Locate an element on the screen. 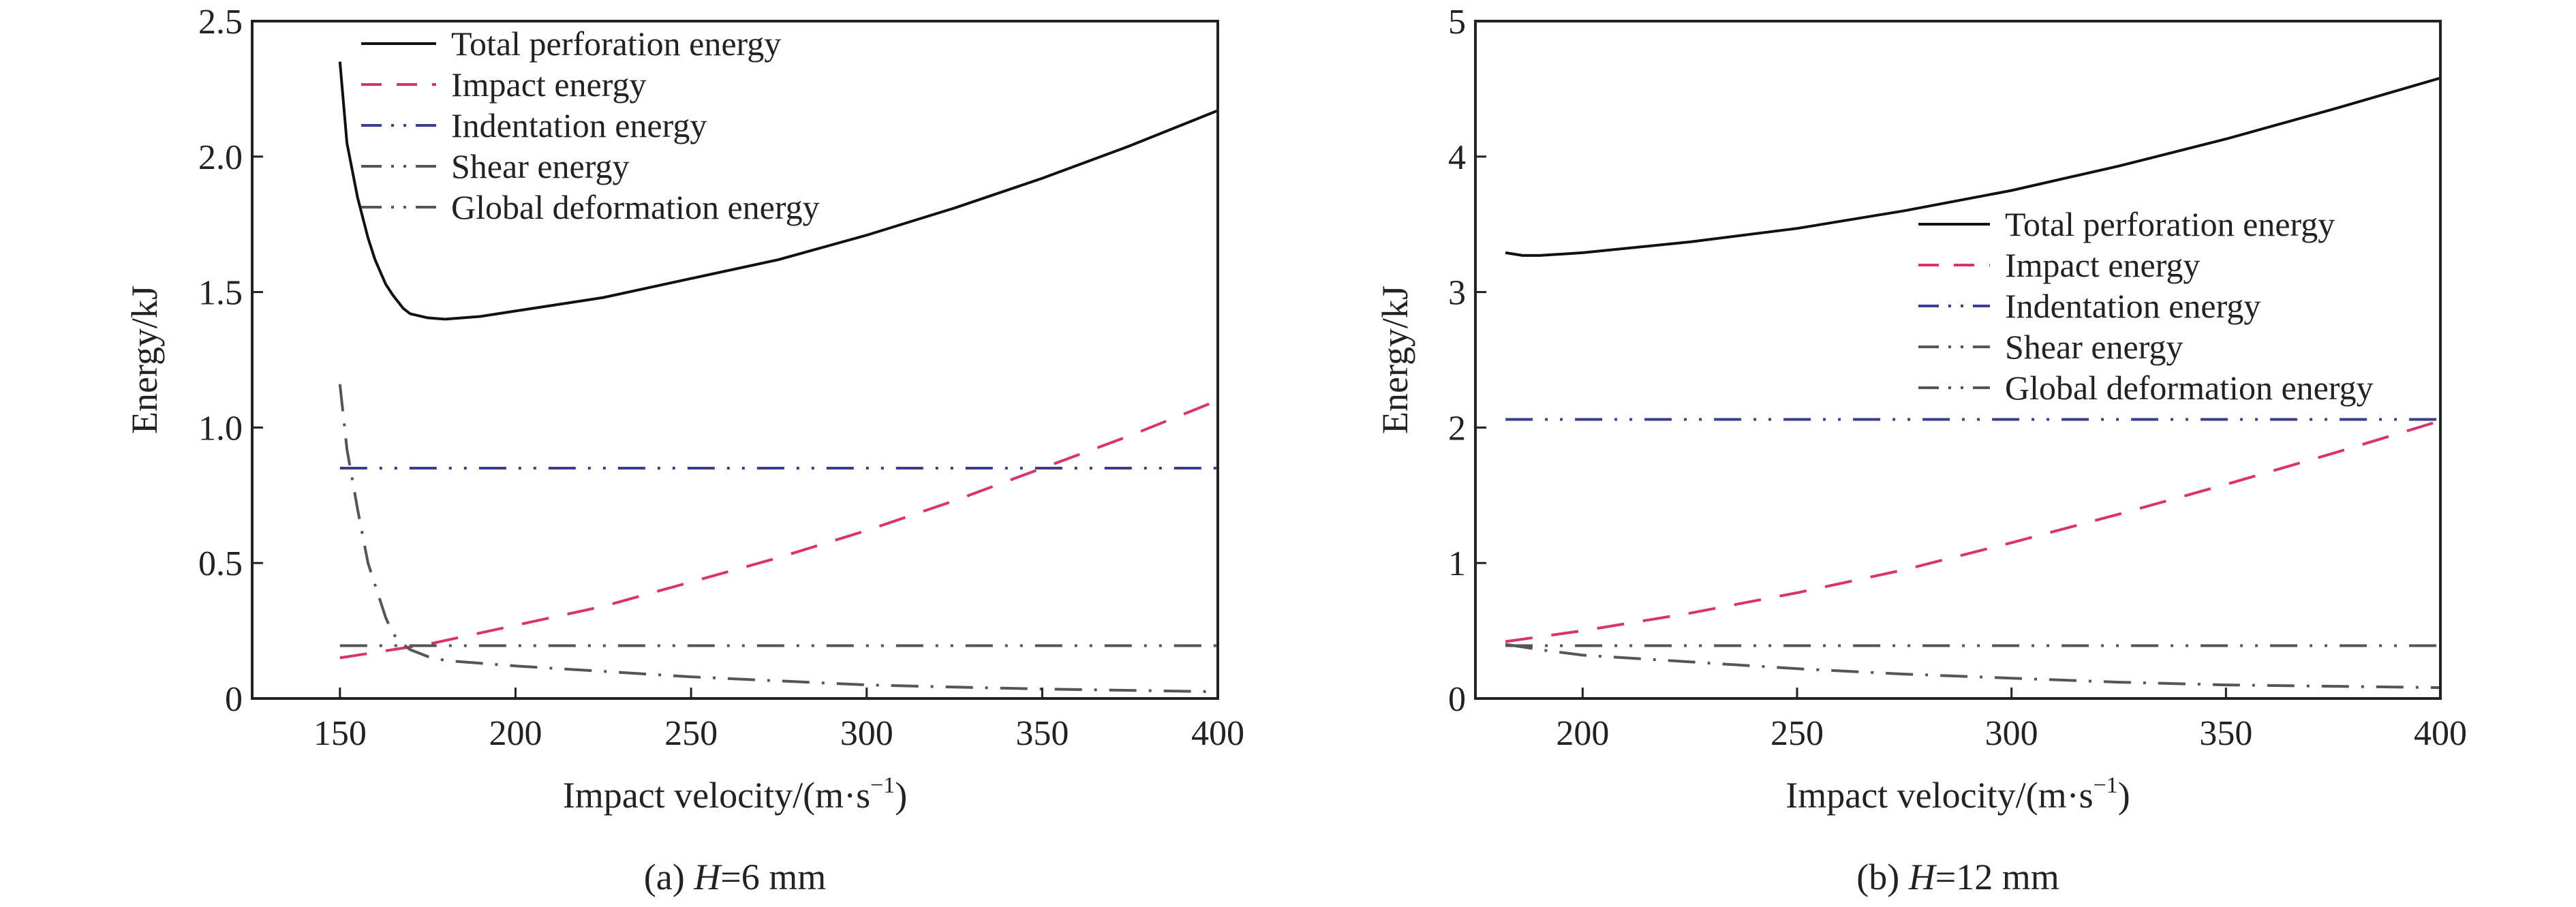  y-tick-label: 1.5 is located at coordinates (221, 293).